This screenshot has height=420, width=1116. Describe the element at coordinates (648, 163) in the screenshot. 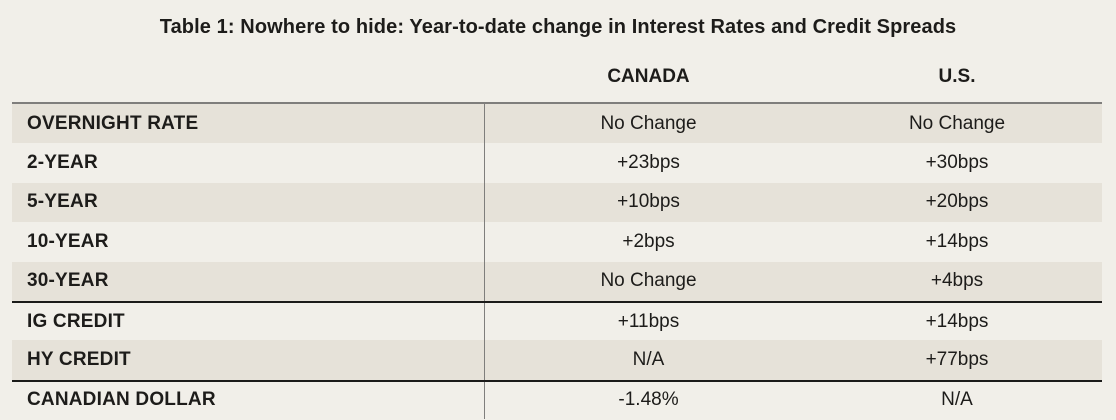

I see `canada-value: +23bps` at that location.